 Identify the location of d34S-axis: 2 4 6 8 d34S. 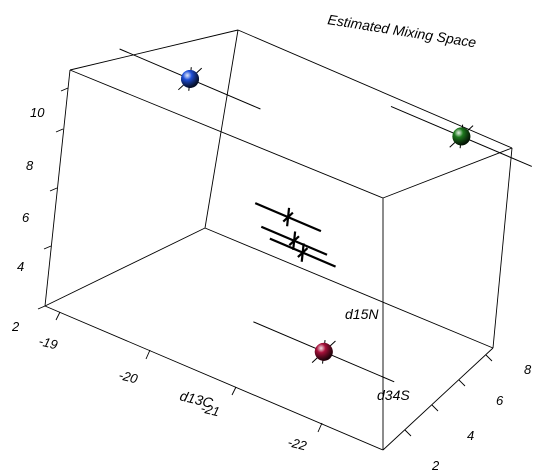
(454, 413).